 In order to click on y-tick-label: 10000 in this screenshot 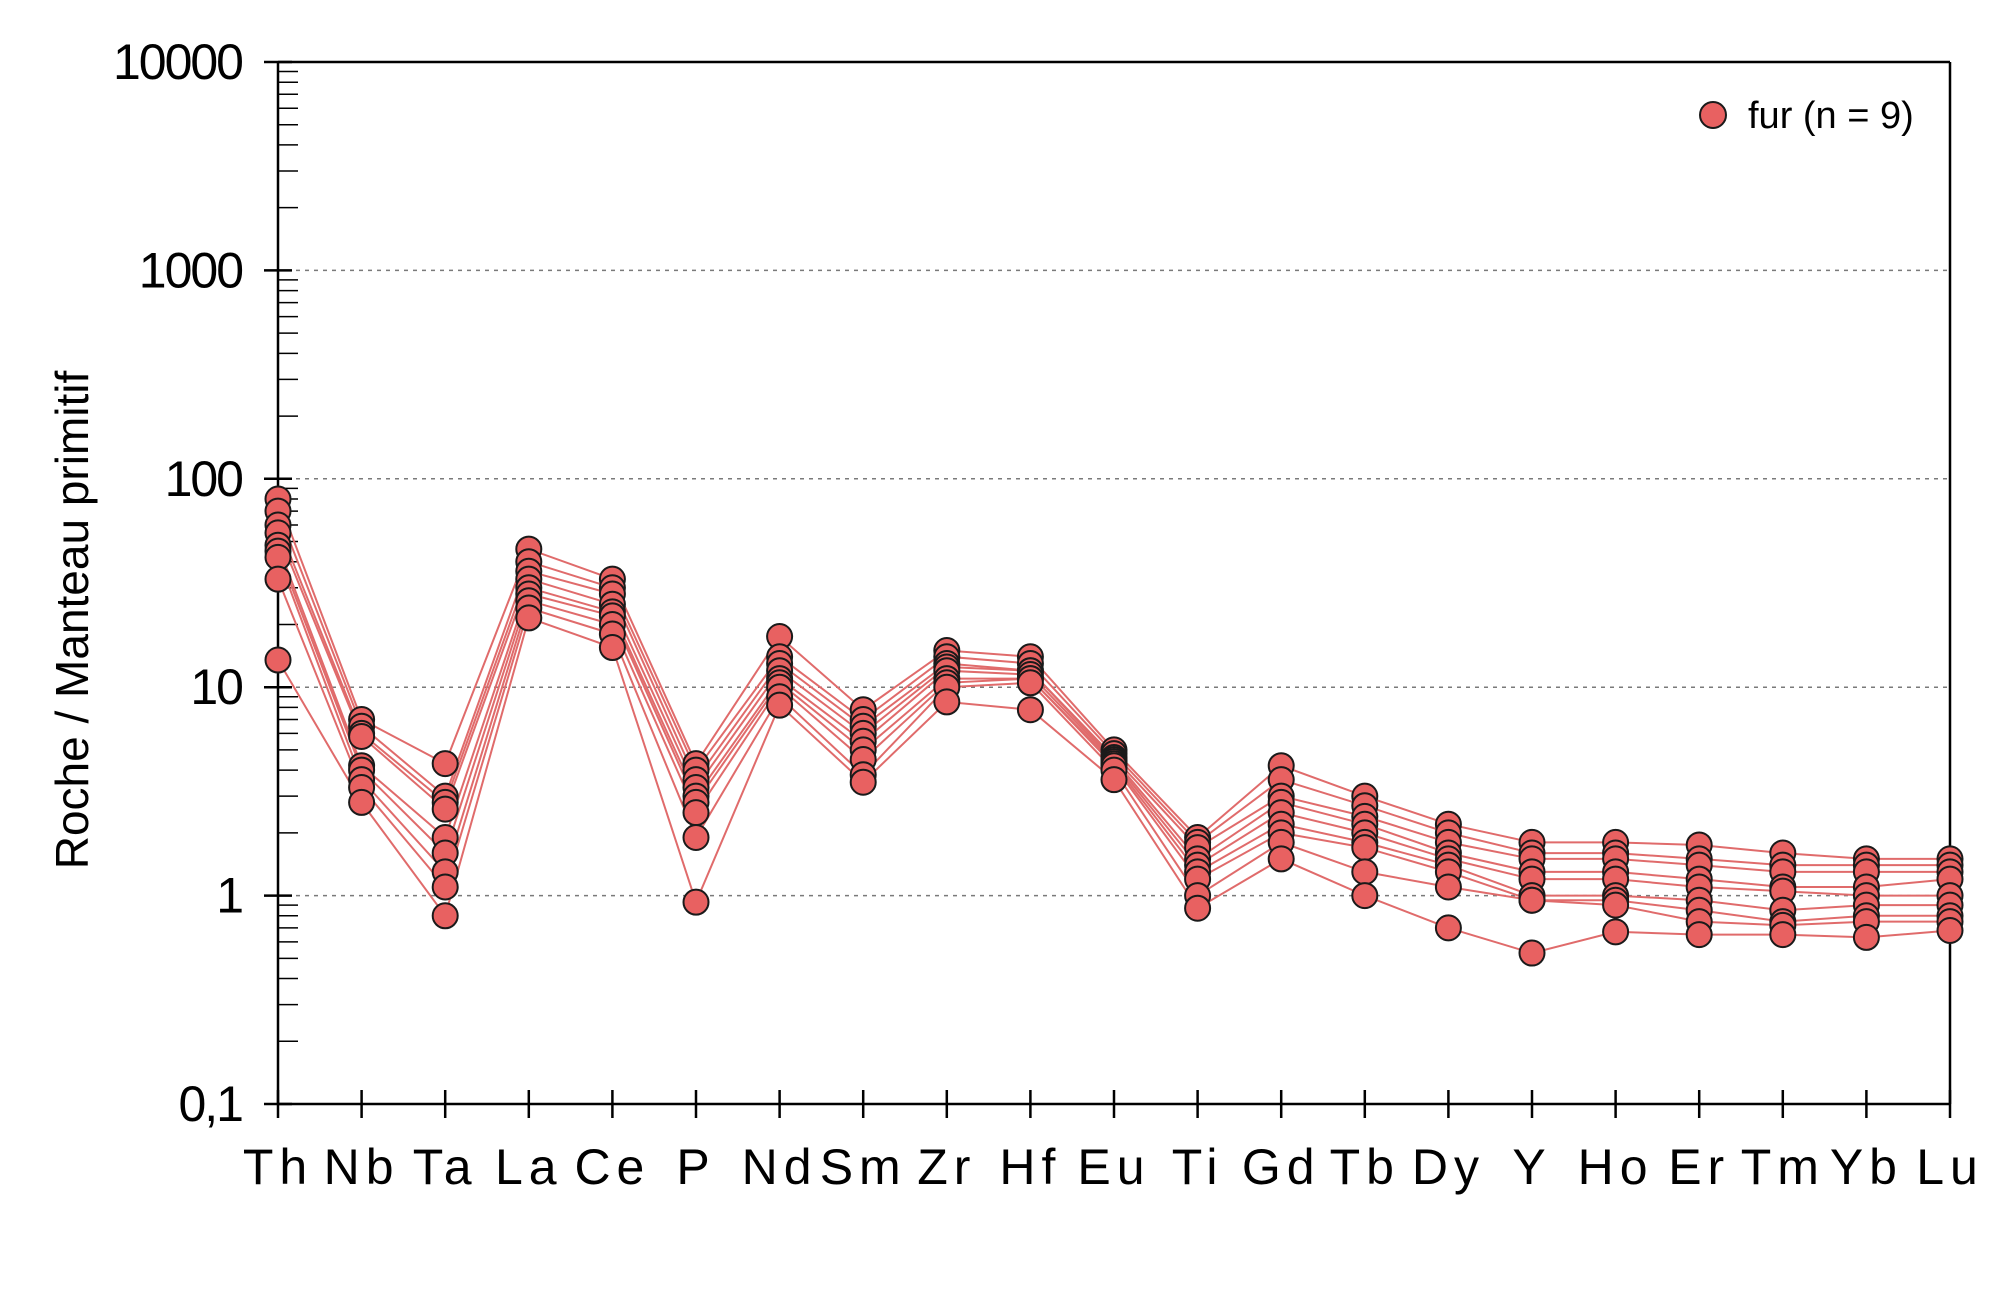, I will do `click(177, 62)`.